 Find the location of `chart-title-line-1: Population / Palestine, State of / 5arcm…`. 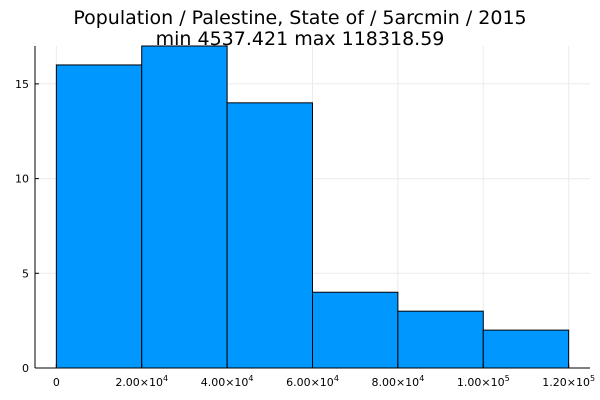

chart-title-line-1: Population / Palestine, State of / 5arcm… is located at coordinates (300, 18).